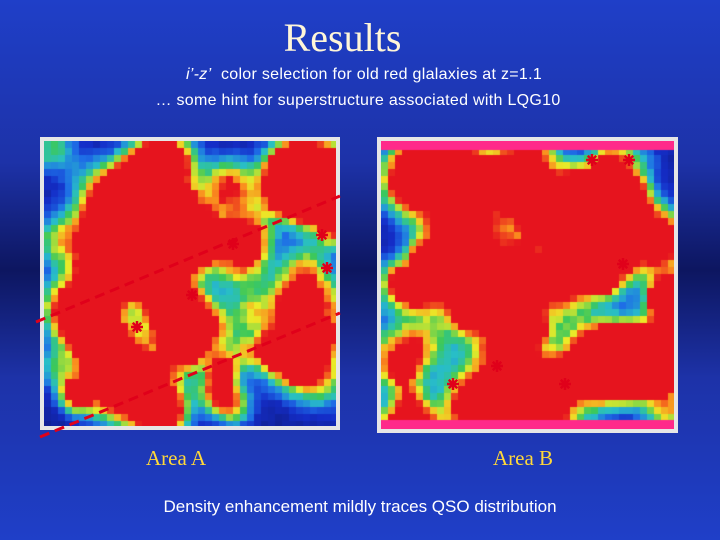 The image size is (720, 540). I want to click on area-a-label: Area A, so click(176, 458).